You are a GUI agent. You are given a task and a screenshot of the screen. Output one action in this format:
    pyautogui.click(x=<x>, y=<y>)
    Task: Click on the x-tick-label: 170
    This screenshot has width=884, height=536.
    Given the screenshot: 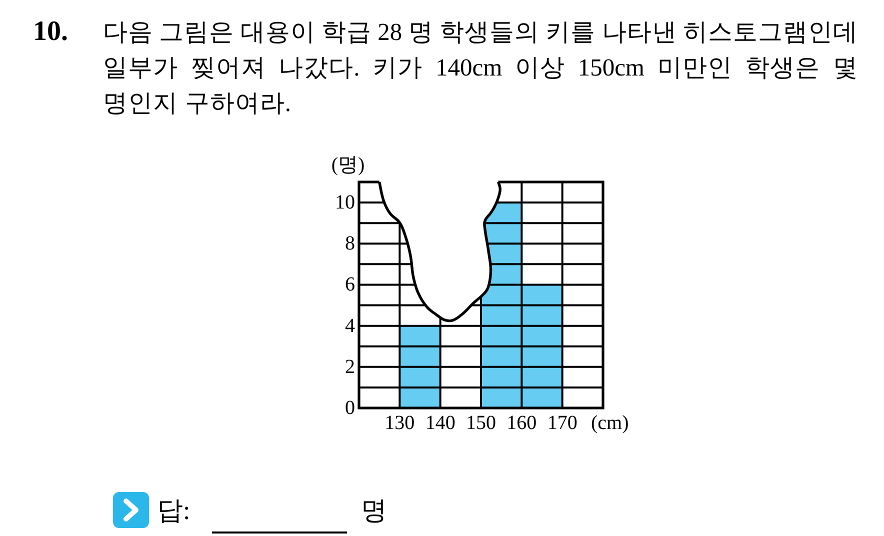 What is the action you would take?
    pyautogui.click(x=562, y=423)
    